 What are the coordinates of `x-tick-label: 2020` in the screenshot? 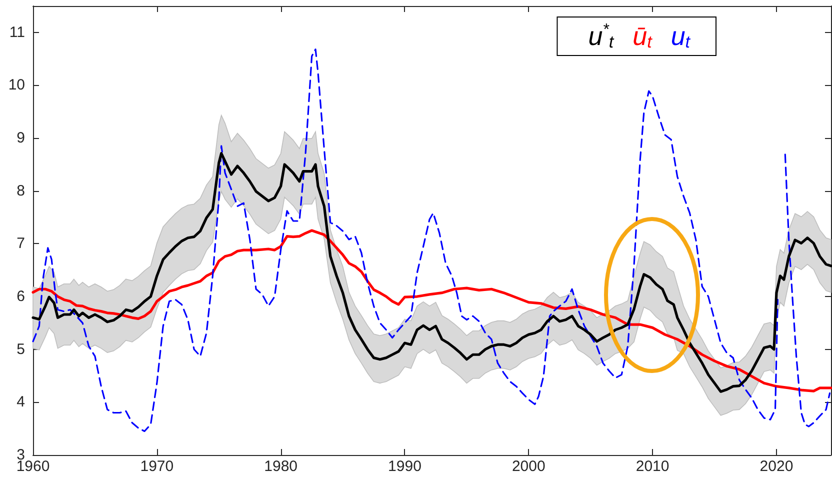 It's located at (777, 466).